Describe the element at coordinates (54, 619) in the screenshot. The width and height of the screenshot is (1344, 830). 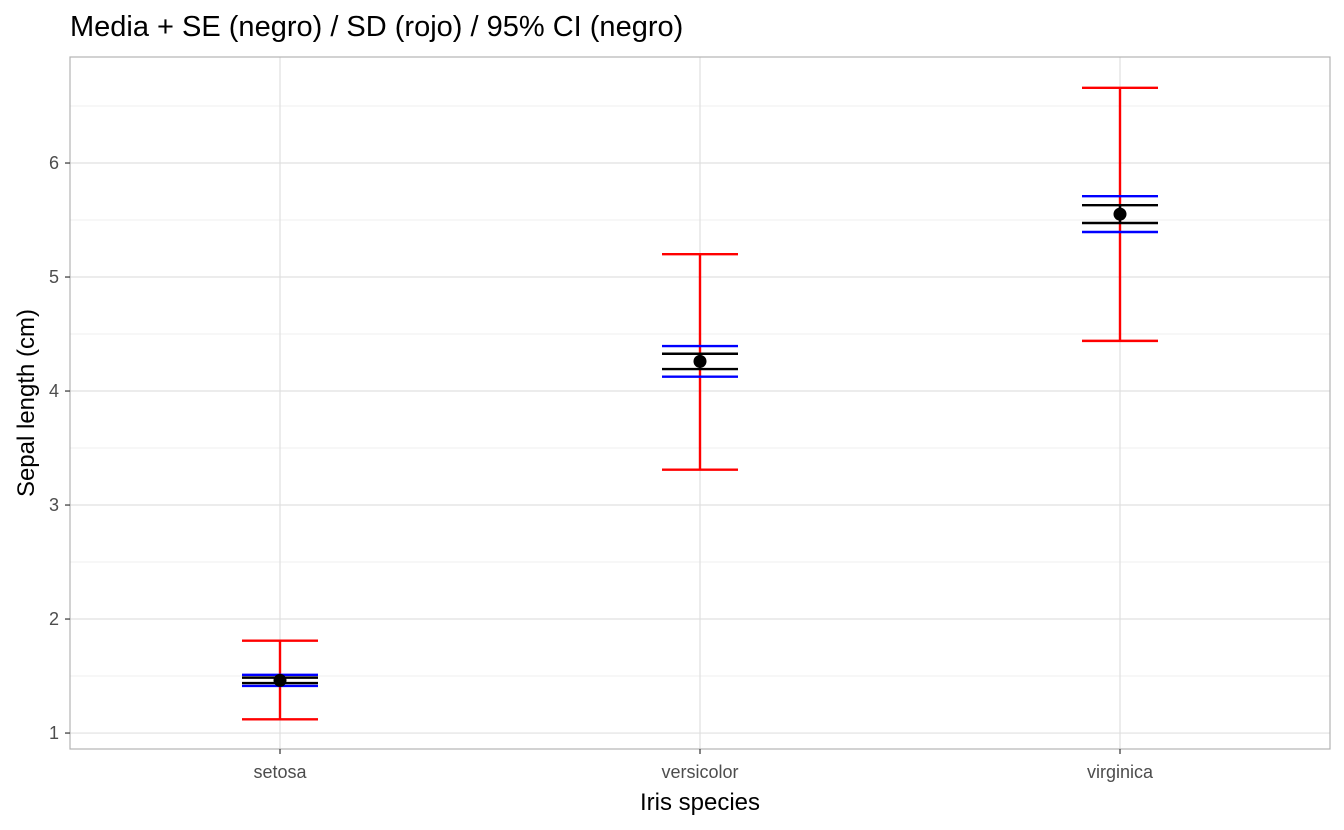
I see `y-tick-label: 2` at that location.